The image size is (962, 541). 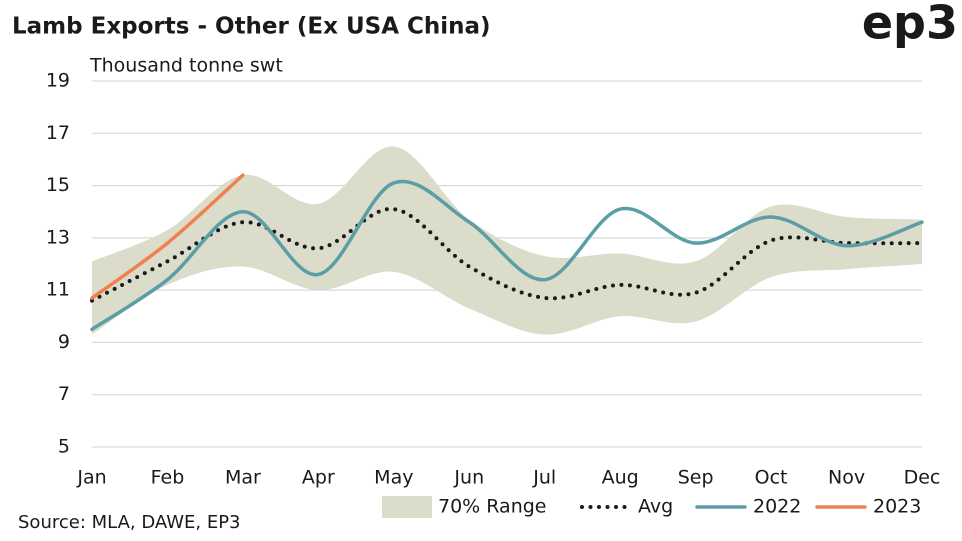 What do you see at coordinates (407, 507) in the screenshot?
I see `legend-swatch` at bounding box center [407, 507].